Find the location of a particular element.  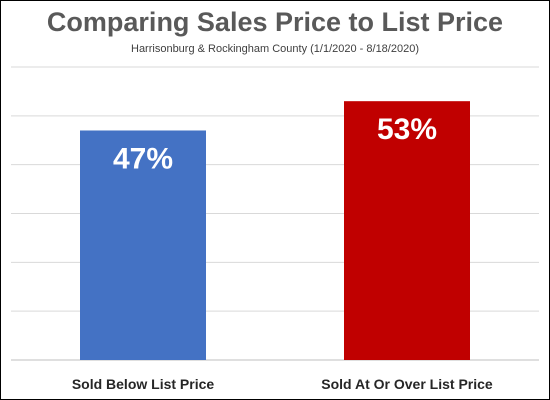

chart-title: Comparing Sales Price to List Price is located at coordinates (275, 22).